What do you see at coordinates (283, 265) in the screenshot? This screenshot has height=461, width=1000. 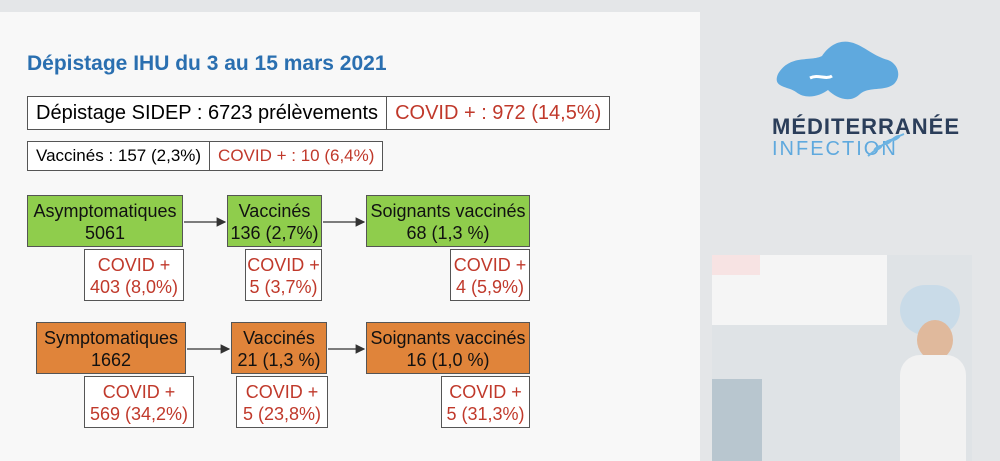 I see `asymptomatic-vaccinated-covid-label: COVID +` at bounding box center [283, 265].